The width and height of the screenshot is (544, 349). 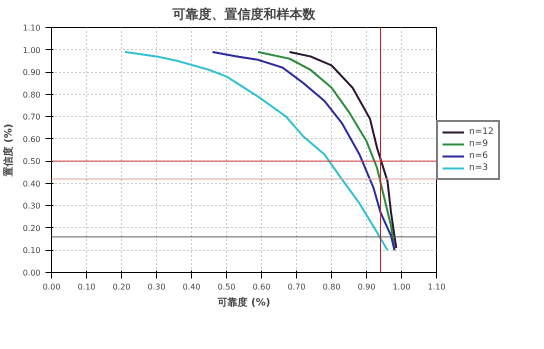 What do you see at coordinates (261, 287) in the screenshot?
I see `x-tick-label: 0.60` at bounding box center [261, 287].